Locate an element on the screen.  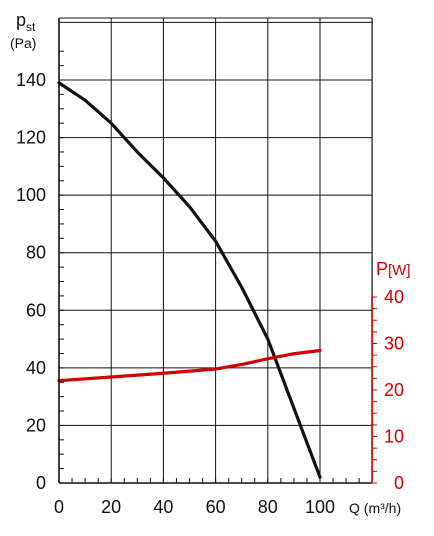
left-tick-label: 0 is located at coordinates (41, 483).